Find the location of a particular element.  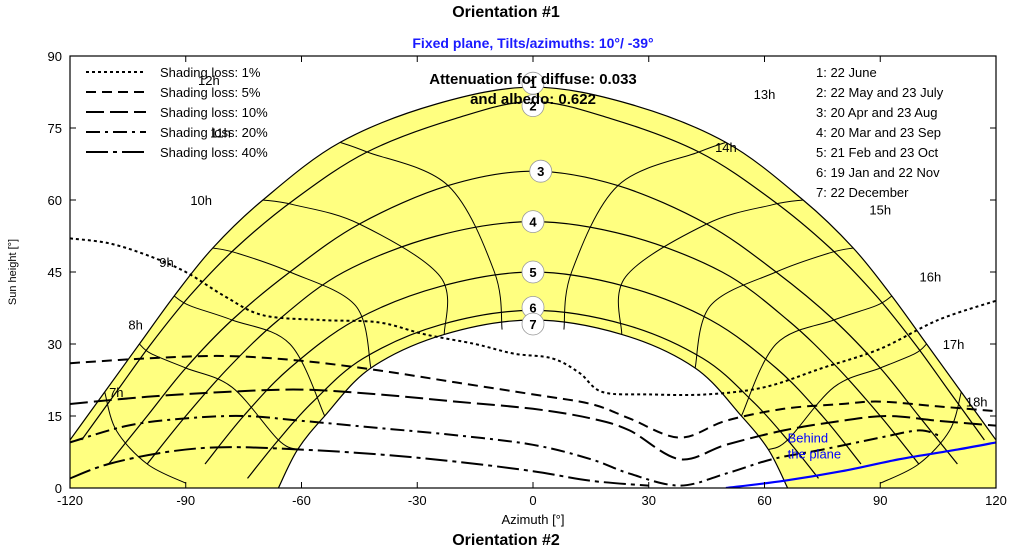

x-tick-label: 120 is located at coordinates (996, 500).